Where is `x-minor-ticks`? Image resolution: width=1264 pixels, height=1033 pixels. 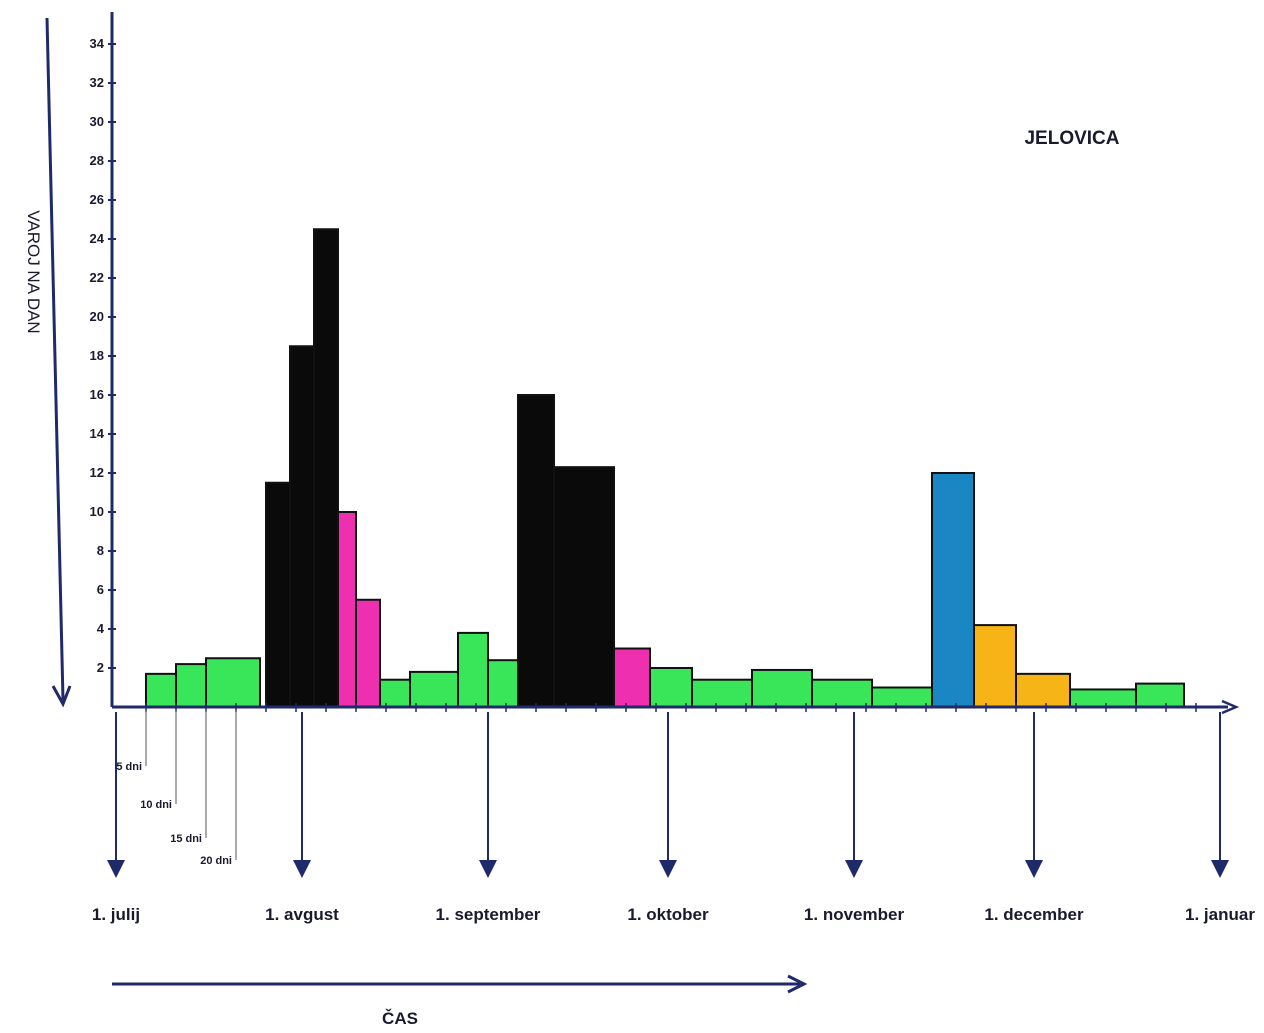
x-minor-ticks is located at coordinates (671, 707).